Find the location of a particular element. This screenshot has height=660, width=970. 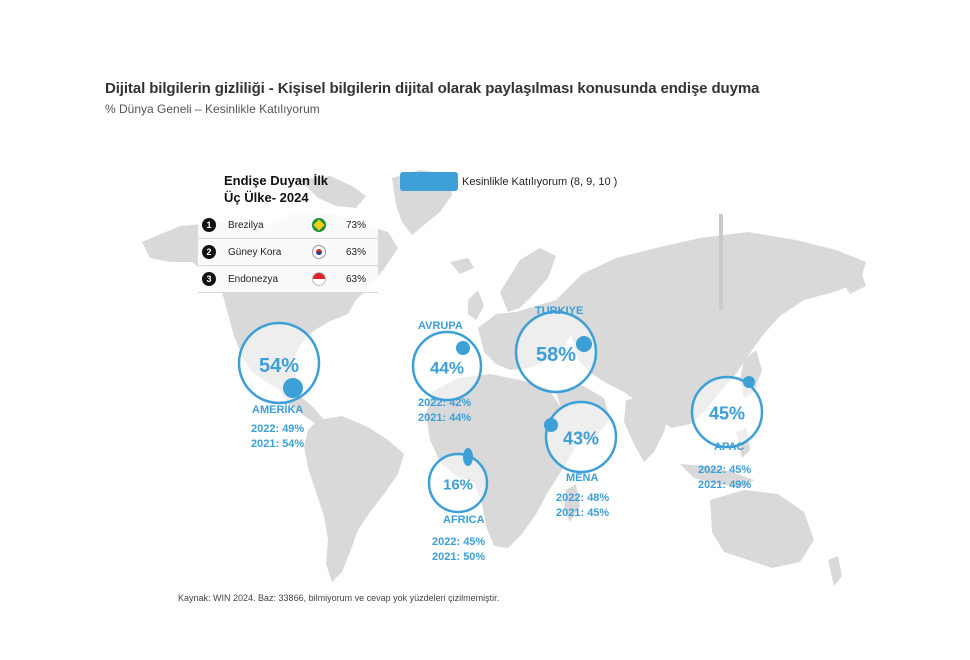

south-korea-flag-icon is located at coordinates (319, 252).